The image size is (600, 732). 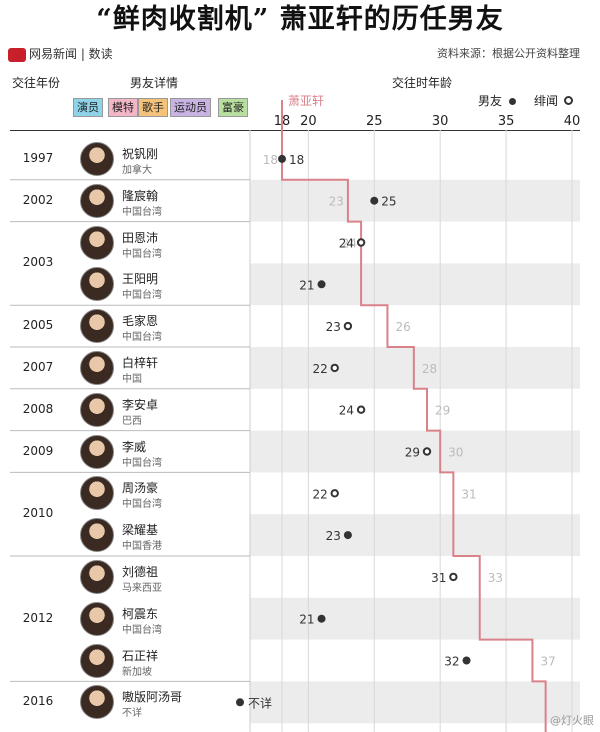 I want to click on xiao-age-label: 30, so click(x=455, y=453).